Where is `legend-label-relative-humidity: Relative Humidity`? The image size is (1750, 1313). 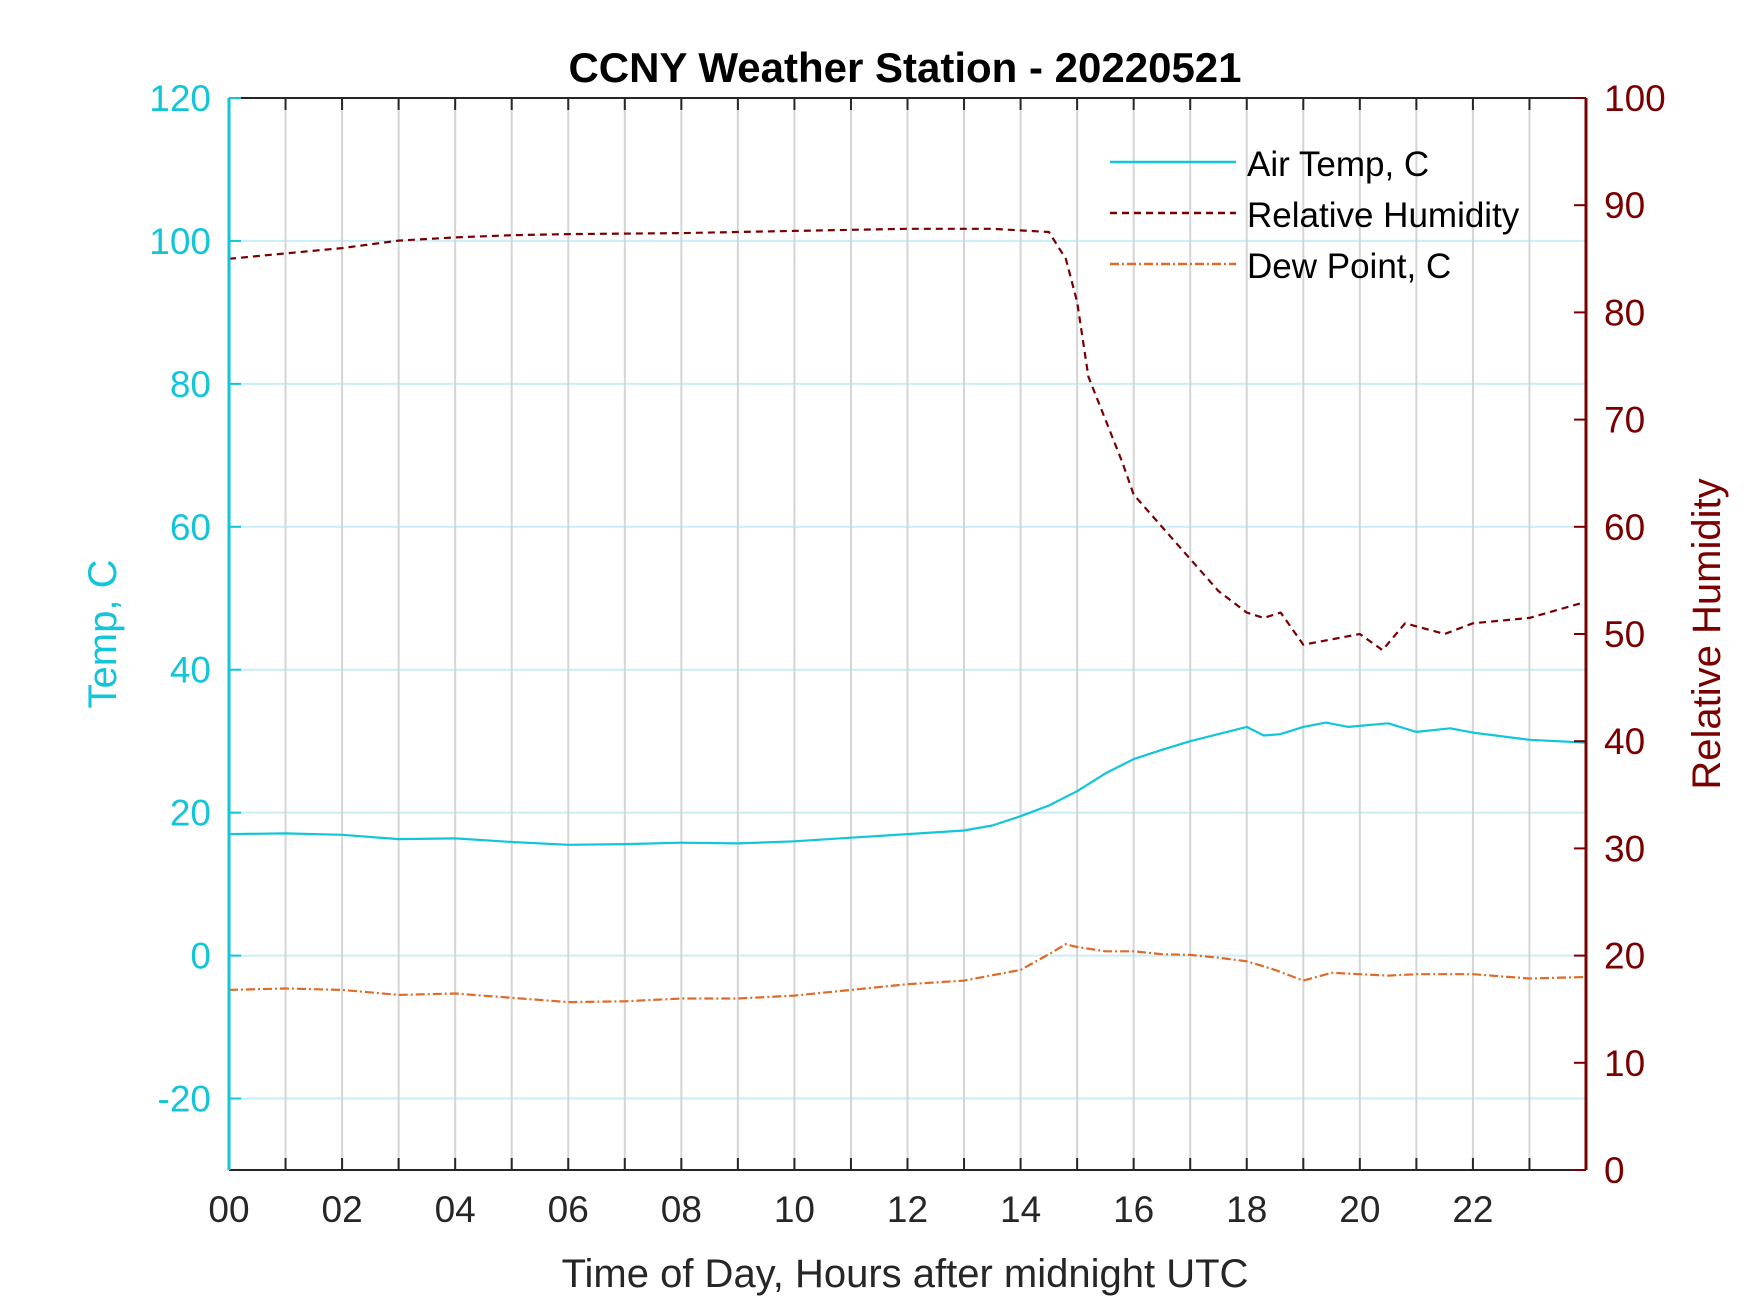
legend-label-relative-humidity: Relative Humidity is located at coordinates (1383, 215).